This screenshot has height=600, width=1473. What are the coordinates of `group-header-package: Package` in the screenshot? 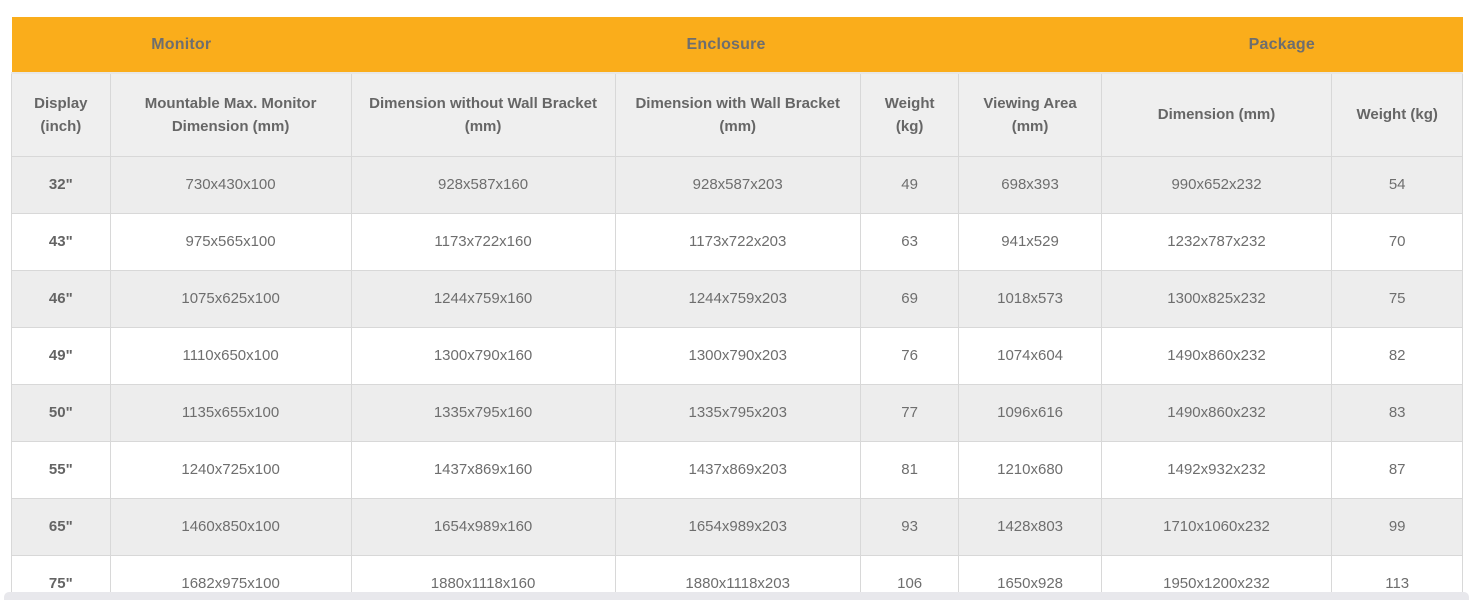 It's located at (1282, 45).